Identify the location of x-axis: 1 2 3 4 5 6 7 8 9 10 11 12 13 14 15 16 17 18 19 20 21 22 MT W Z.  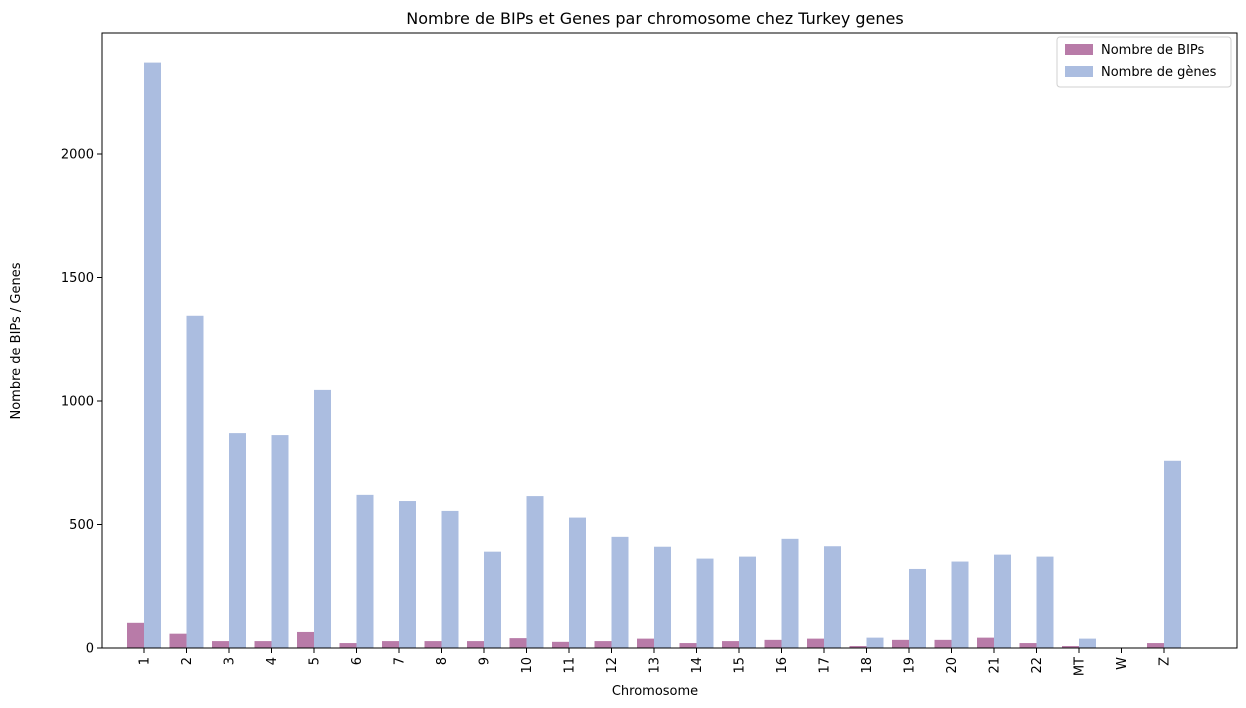
(655, 662).